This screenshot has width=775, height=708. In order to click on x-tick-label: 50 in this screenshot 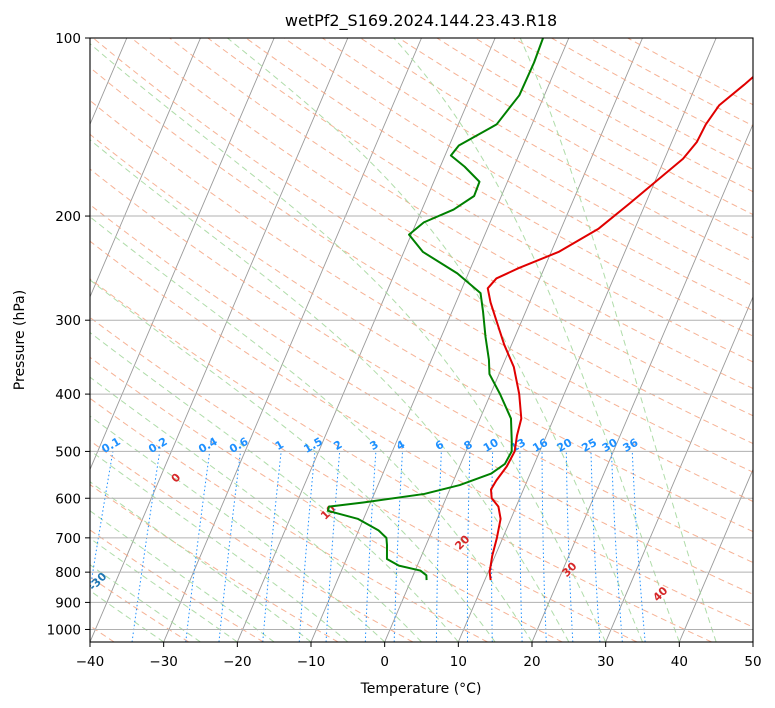, I will do `click(752, 662)`.